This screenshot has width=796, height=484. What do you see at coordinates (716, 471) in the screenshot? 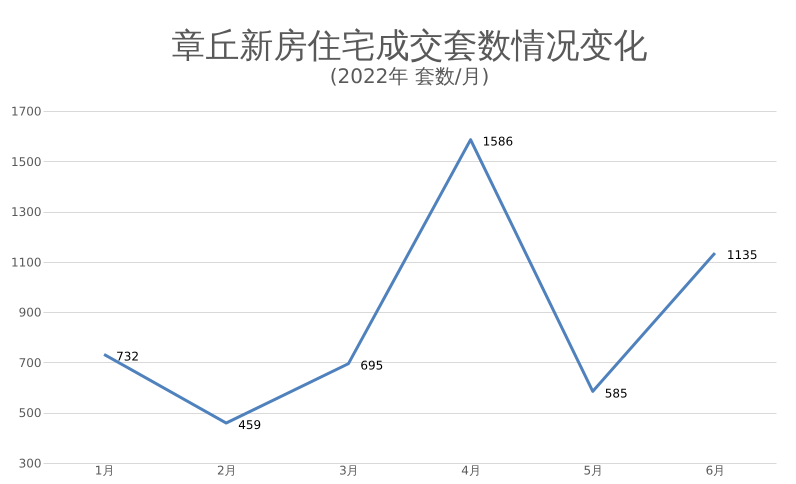
I see `x-tick-label: 6月` at bounding box center [716, 471].